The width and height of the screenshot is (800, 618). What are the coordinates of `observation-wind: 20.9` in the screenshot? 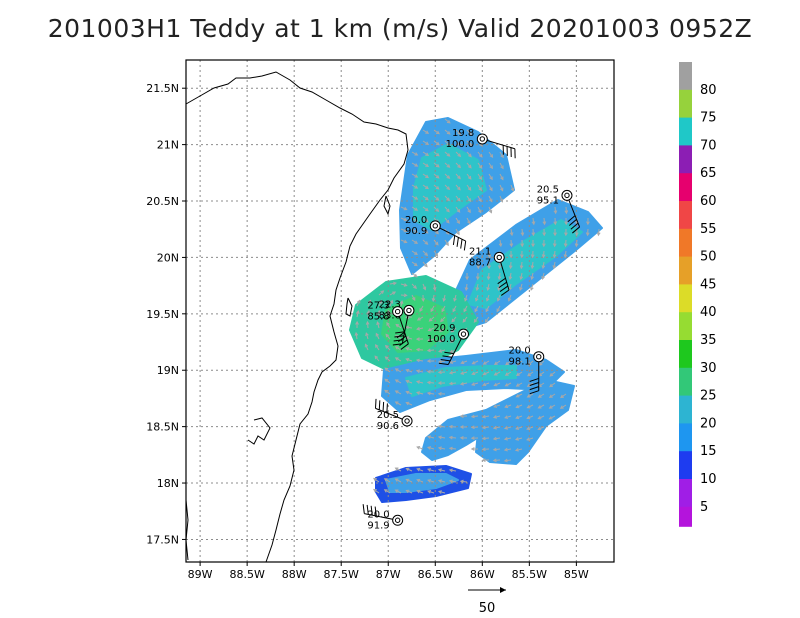 It's located at (444, 328).